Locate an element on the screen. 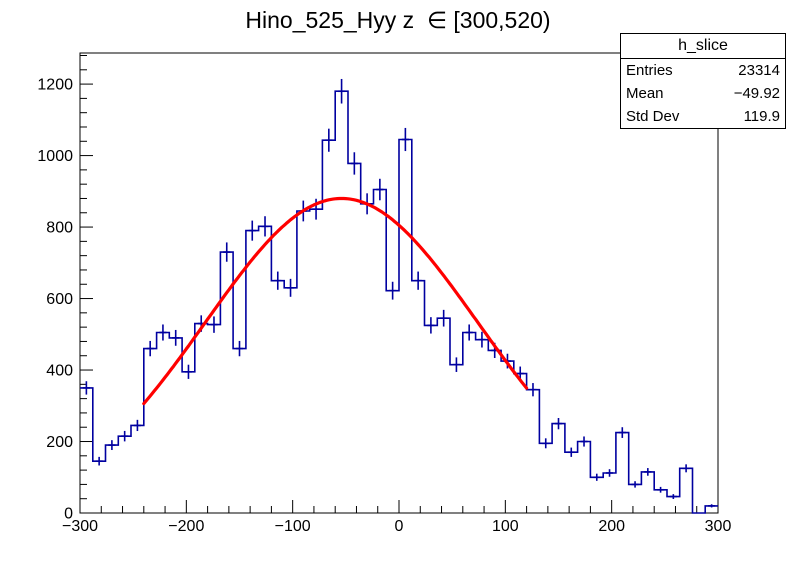 Image resolution: width=796 pixels, height=572 pixels. y-tick-label: 1000 is located at coordinates (55, 156).